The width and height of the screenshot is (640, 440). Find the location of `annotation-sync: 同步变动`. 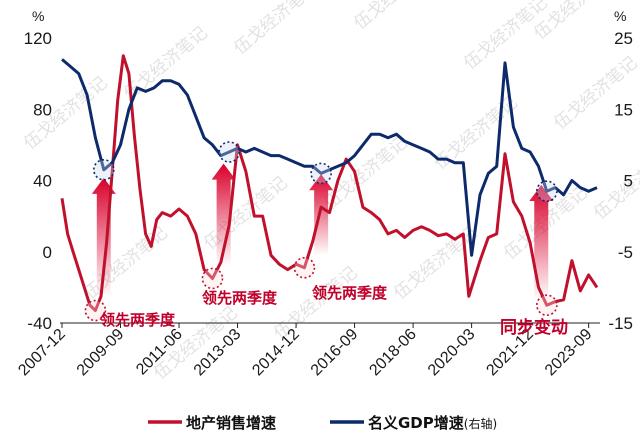

annotation-sync: 同步变动 is located at coordinates (534, 327).